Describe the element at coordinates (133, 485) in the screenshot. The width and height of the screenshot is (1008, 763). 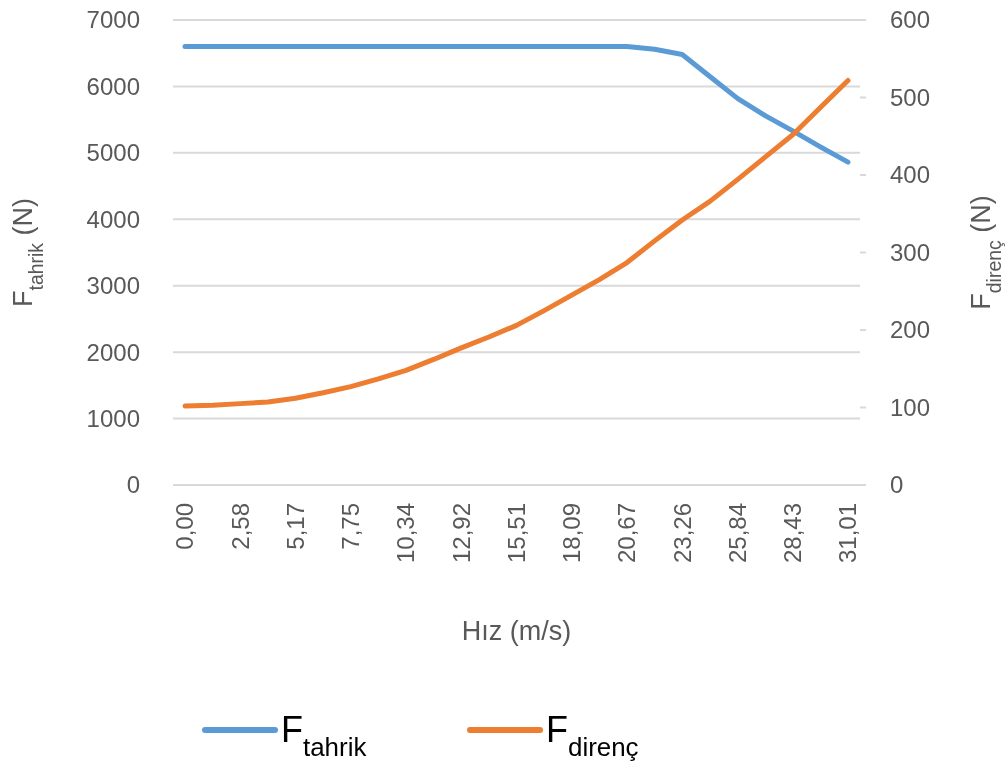
I see `y-tick-label: 0` at that location.